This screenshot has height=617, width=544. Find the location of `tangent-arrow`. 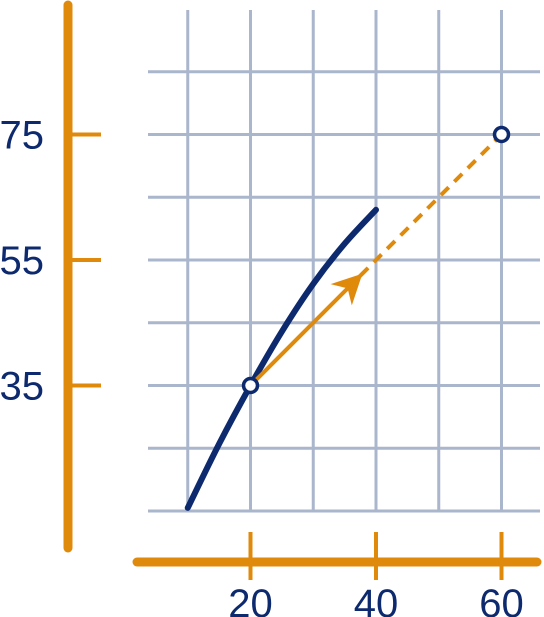

tangent-arrow is located at coordinates (306, 330).